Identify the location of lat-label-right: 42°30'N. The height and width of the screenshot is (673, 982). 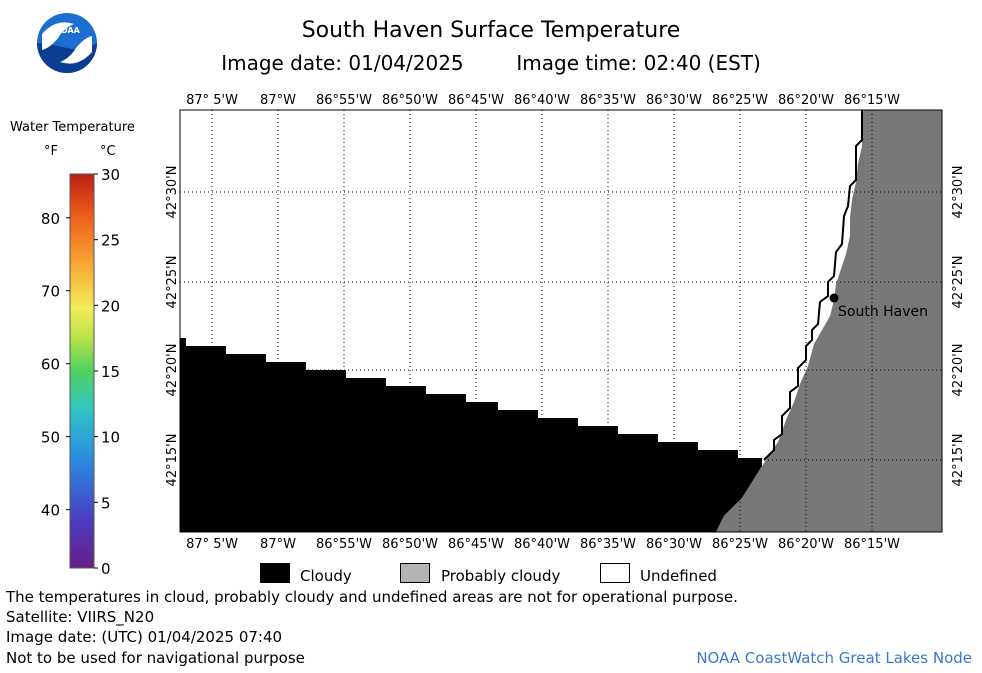
(958, 192).